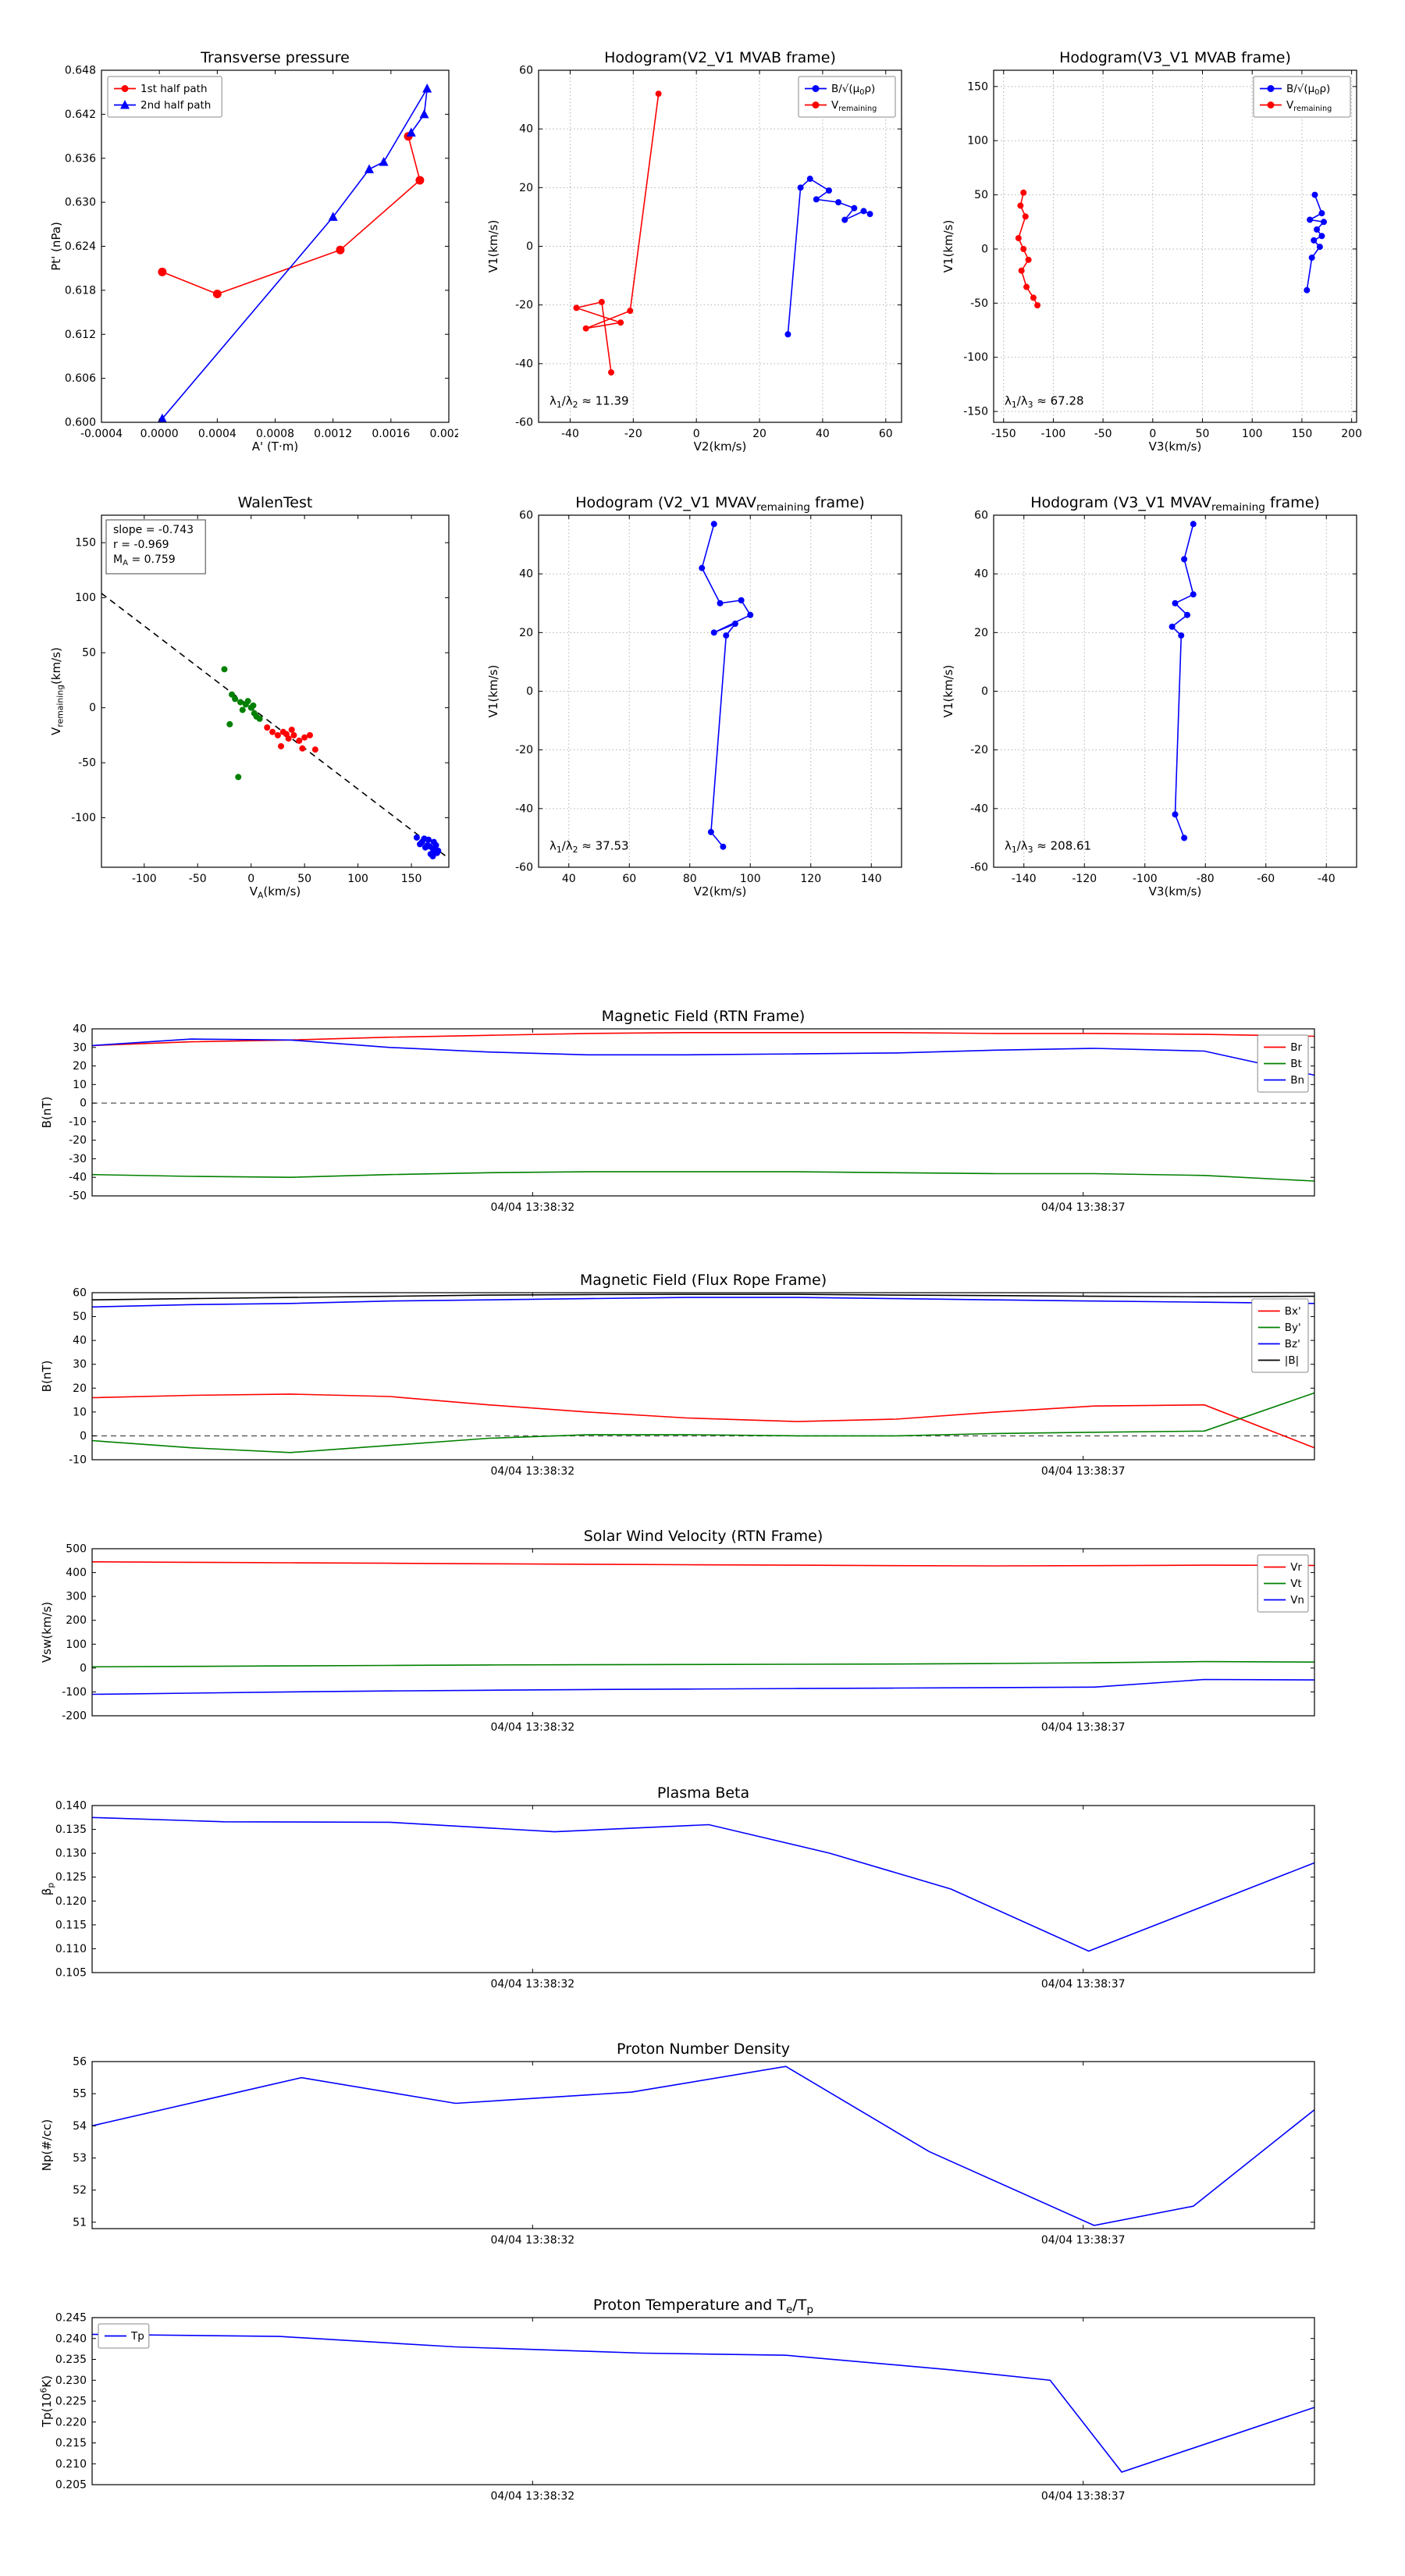  I want to click on svg-text: 0.630, so click(81, 203).